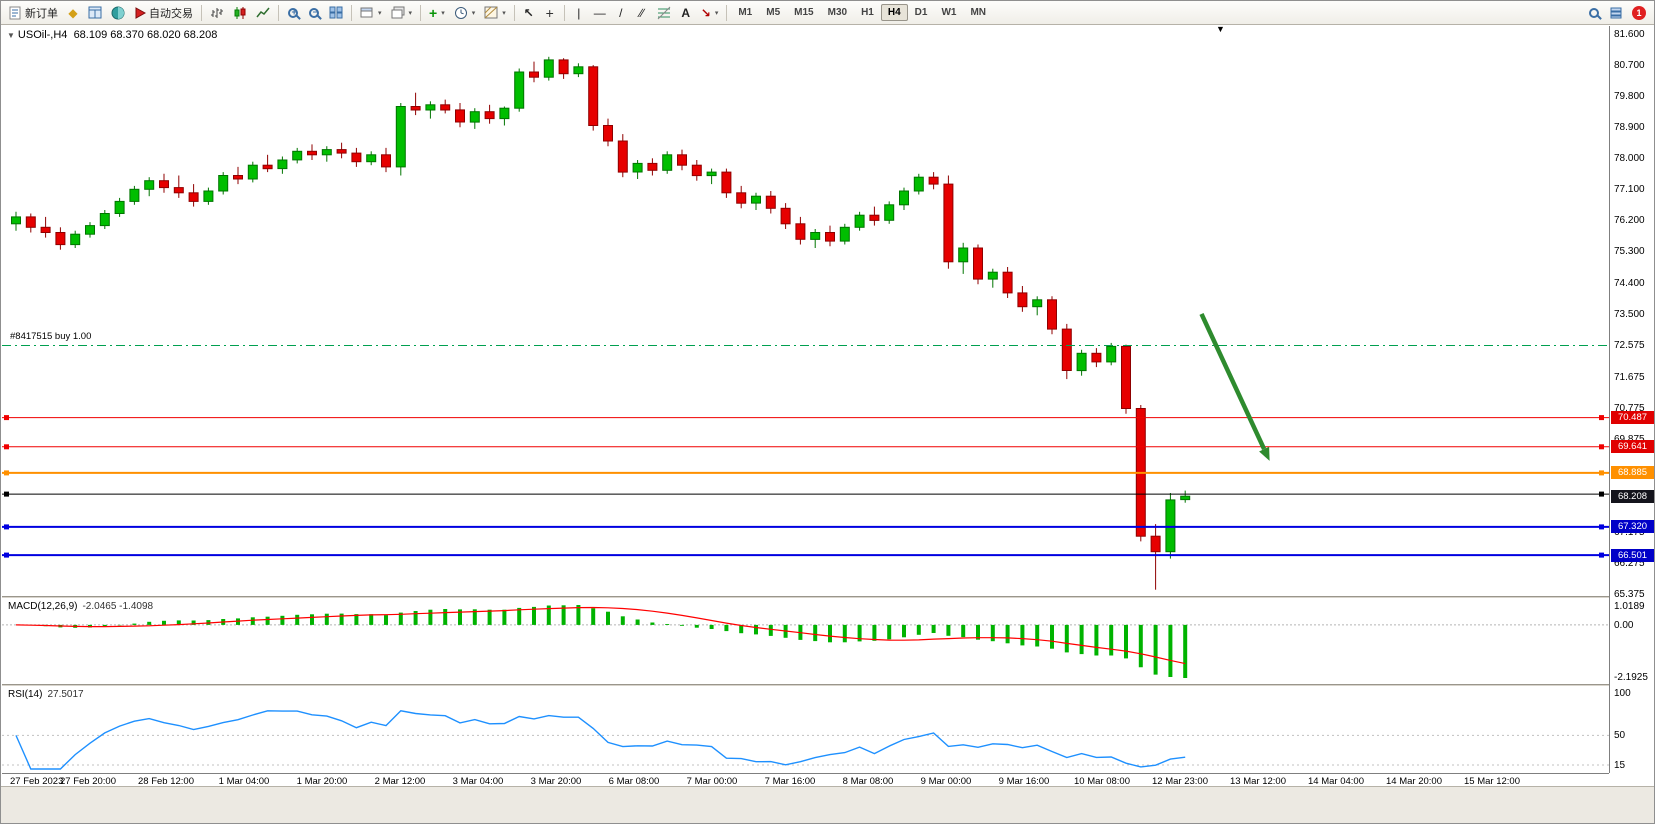 The image size is (1655, 824). Describe the element at coordinates (465, 13) in the screenshot. I see `periods-button: ▾` at that location.